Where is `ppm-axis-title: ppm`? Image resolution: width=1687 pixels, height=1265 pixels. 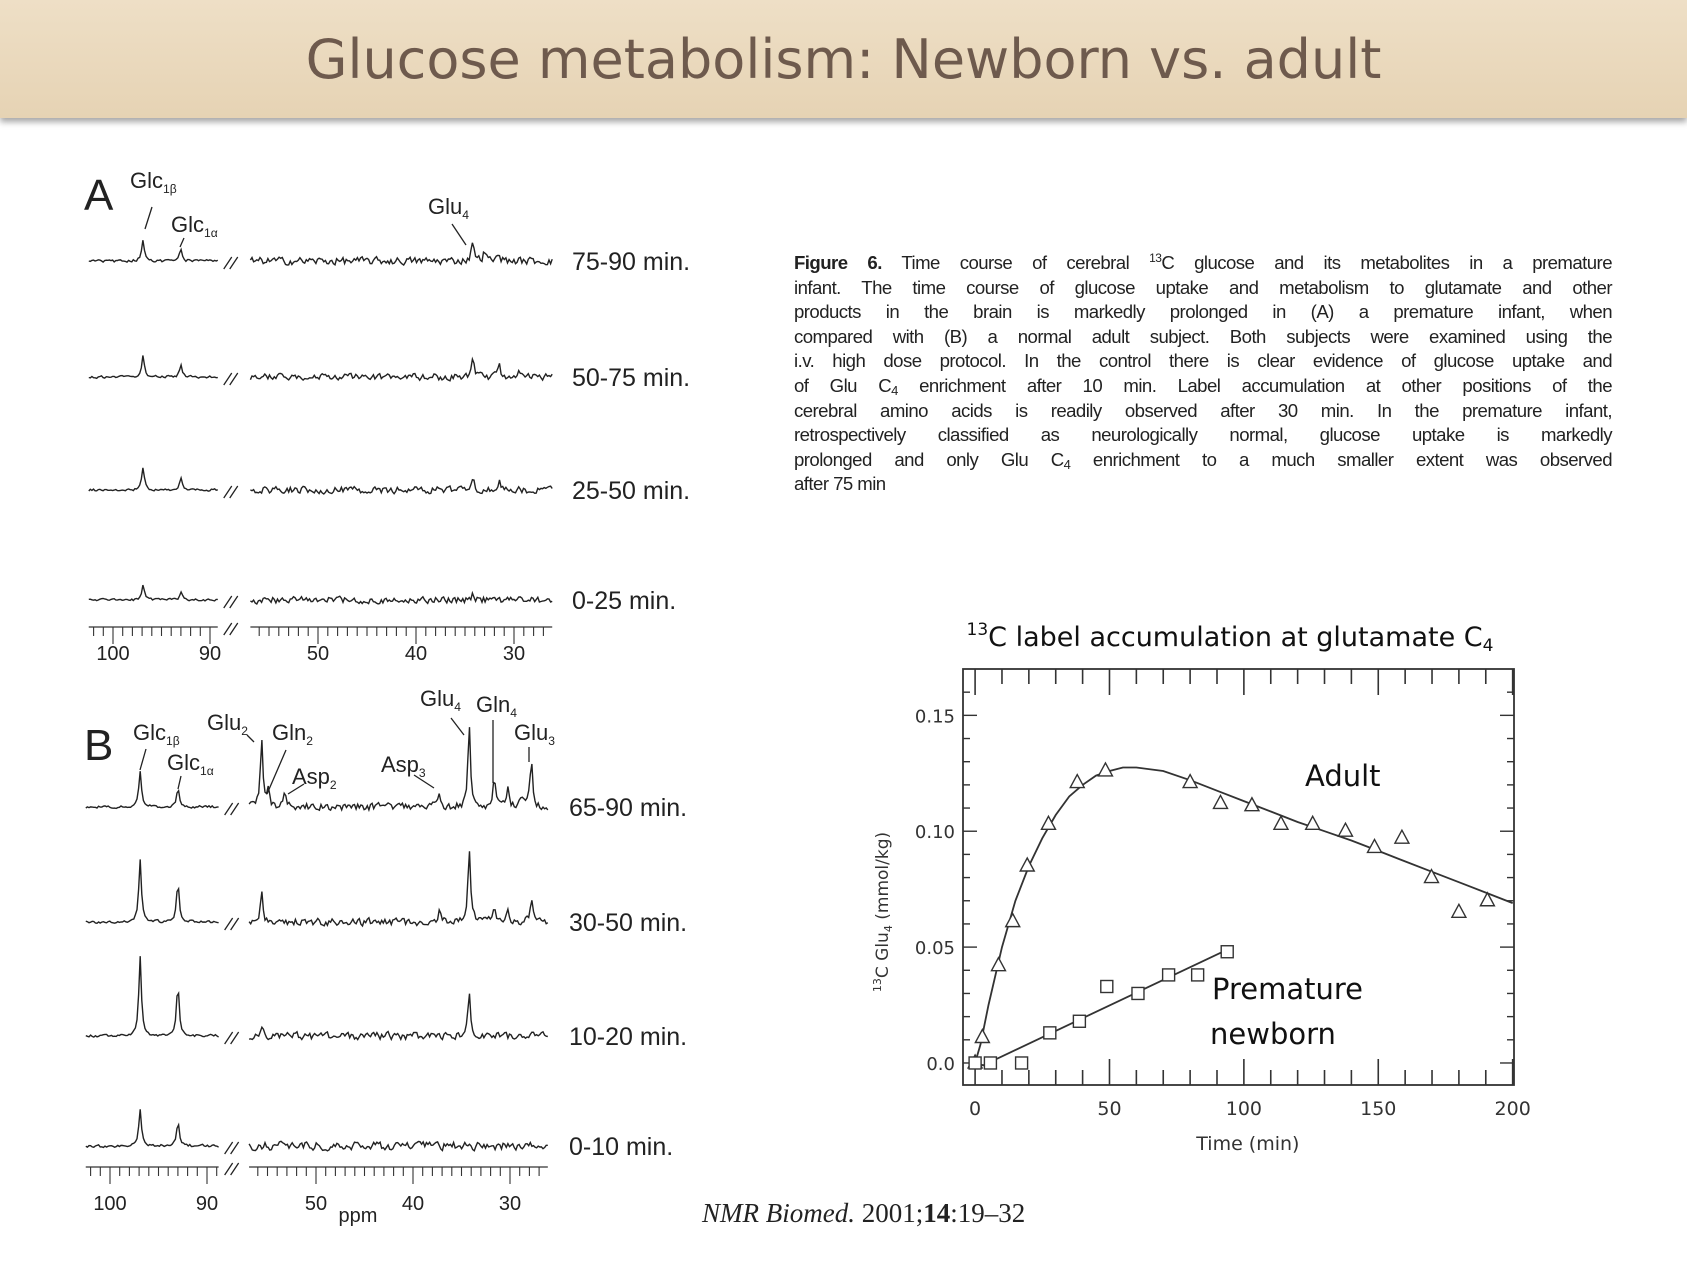
ppm-axis-title: ppm is located at coordinates (358, 1216).